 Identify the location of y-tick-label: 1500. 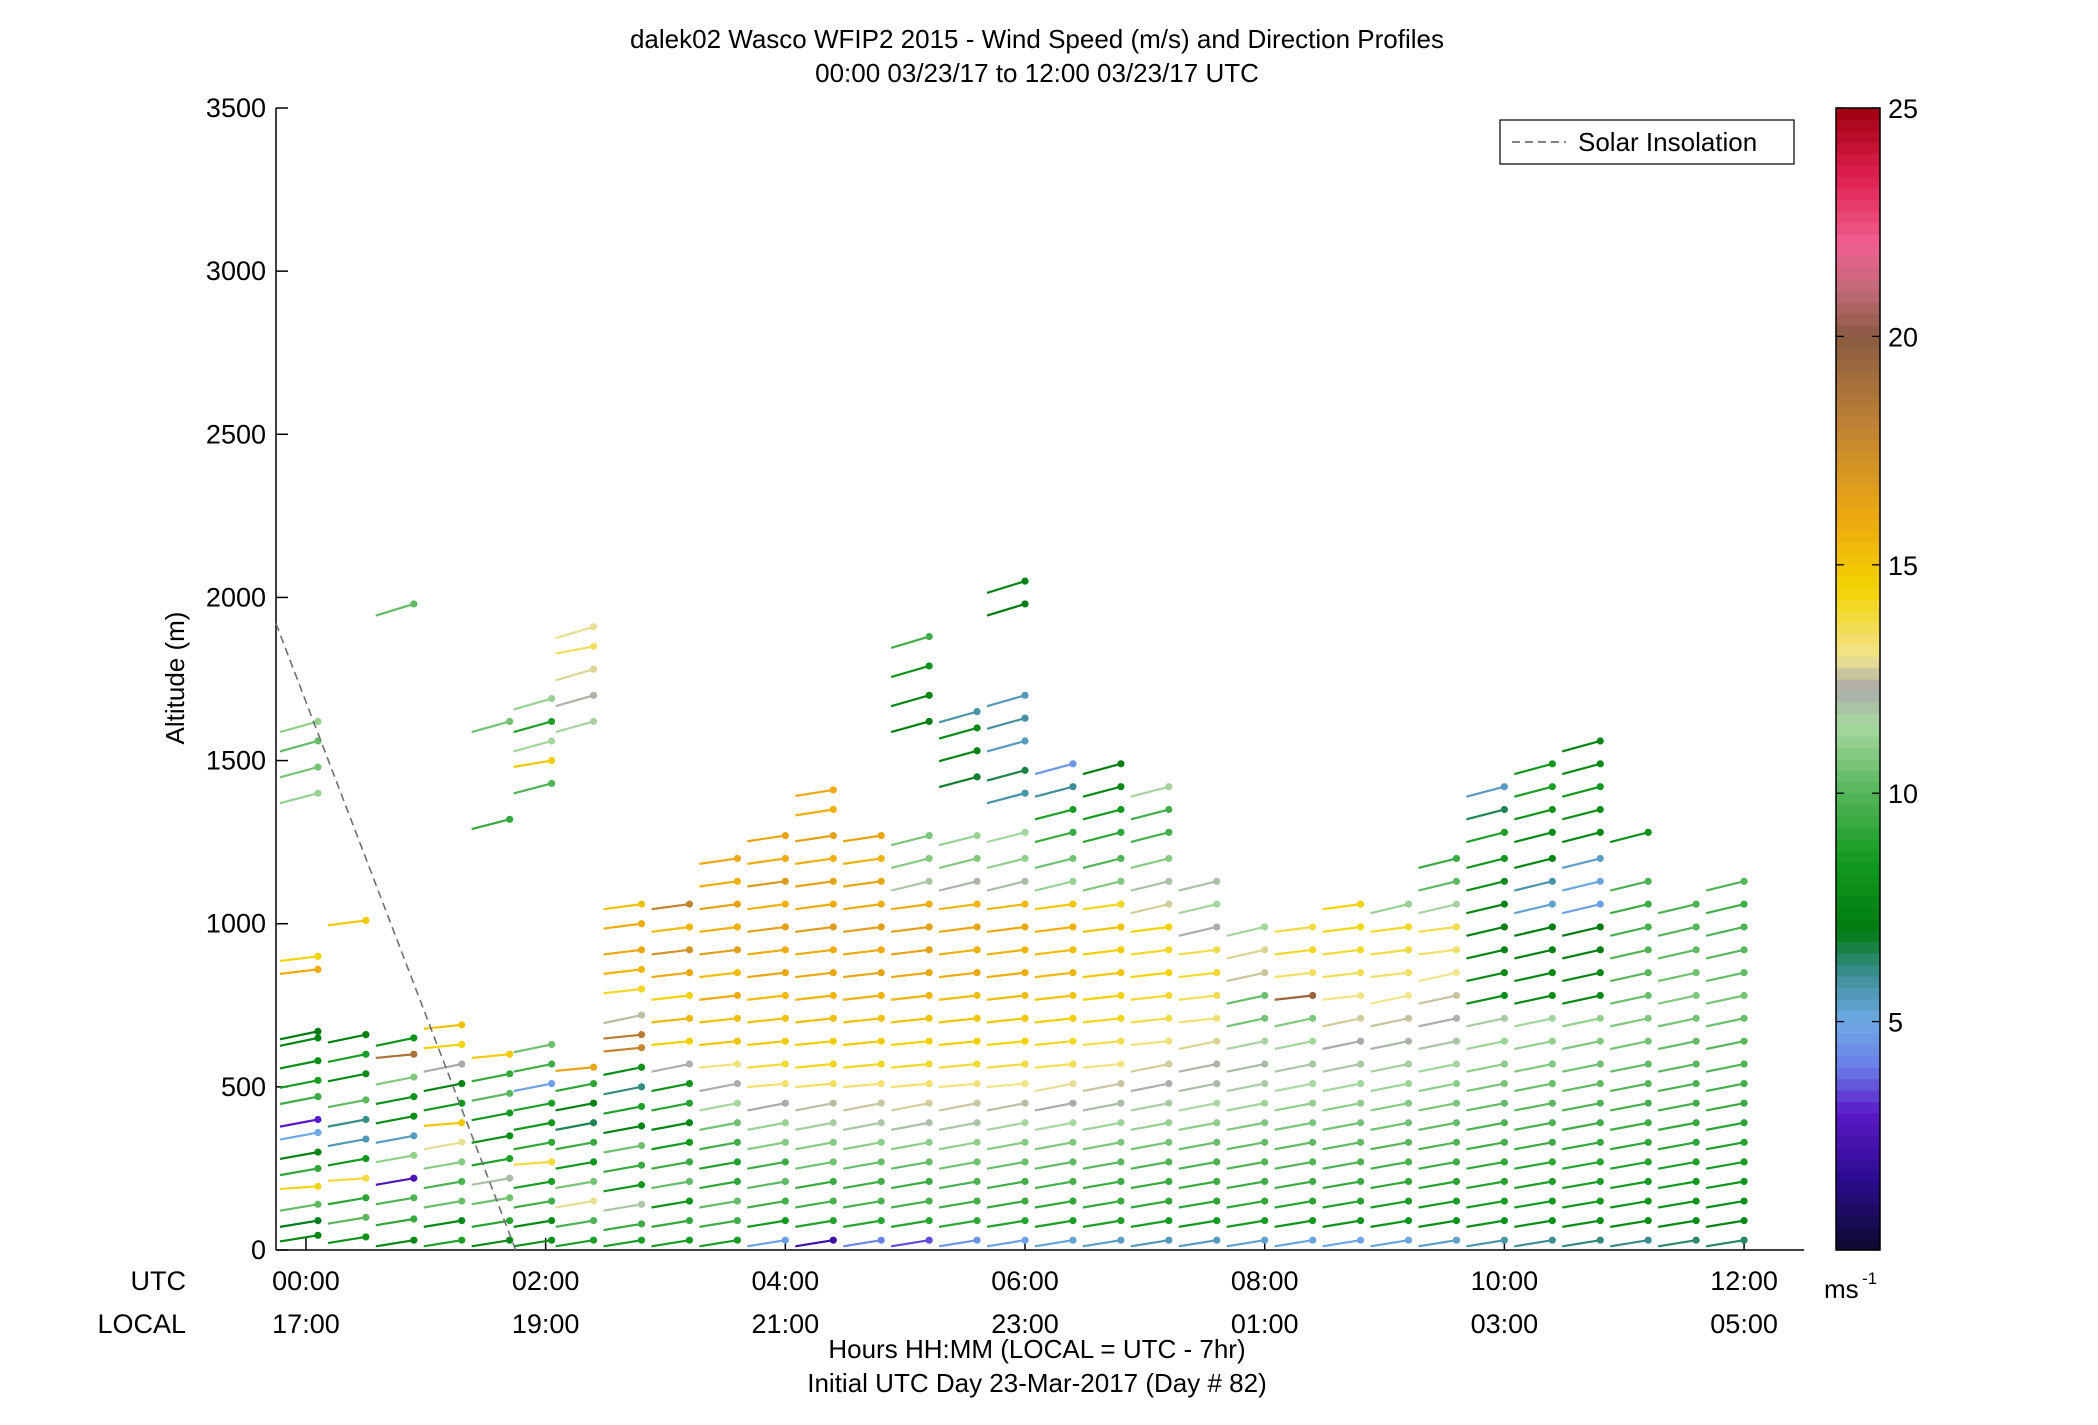
(236, 761).